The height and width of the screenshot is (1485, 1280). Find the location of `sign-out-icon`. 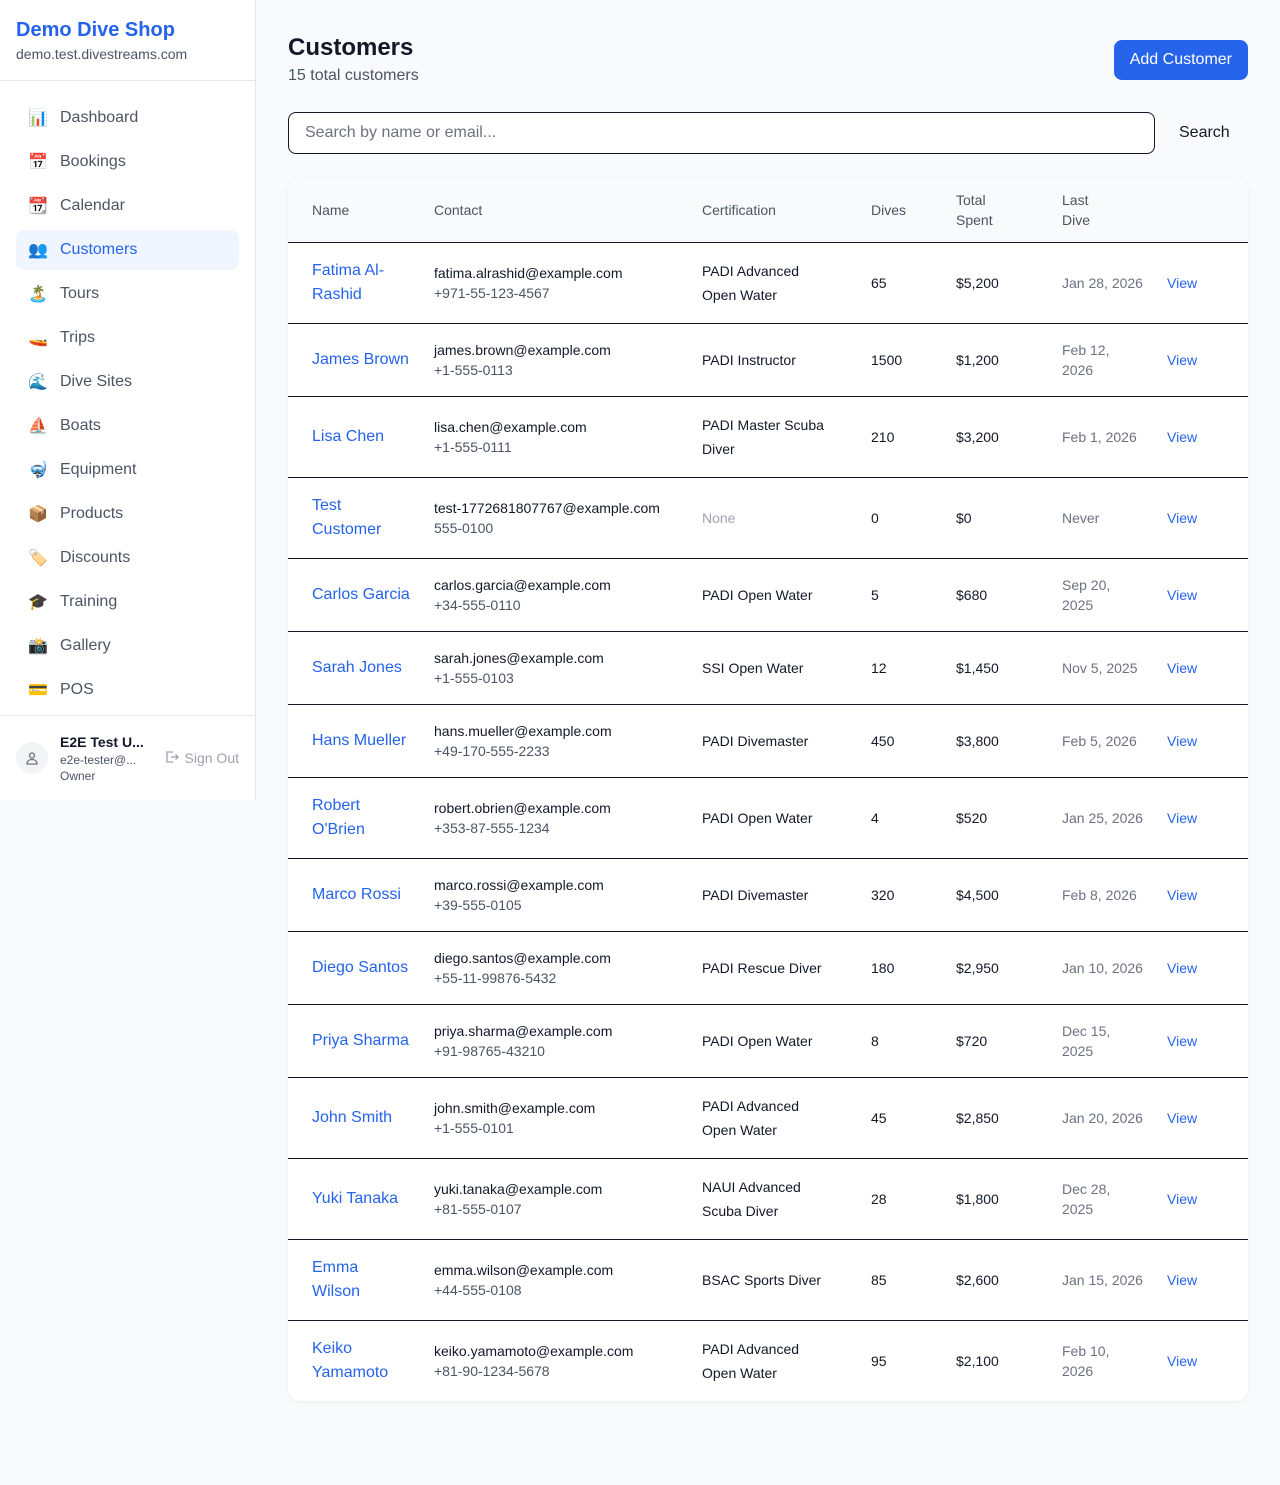

sign-out-icon is located at coordinates (172, 758).